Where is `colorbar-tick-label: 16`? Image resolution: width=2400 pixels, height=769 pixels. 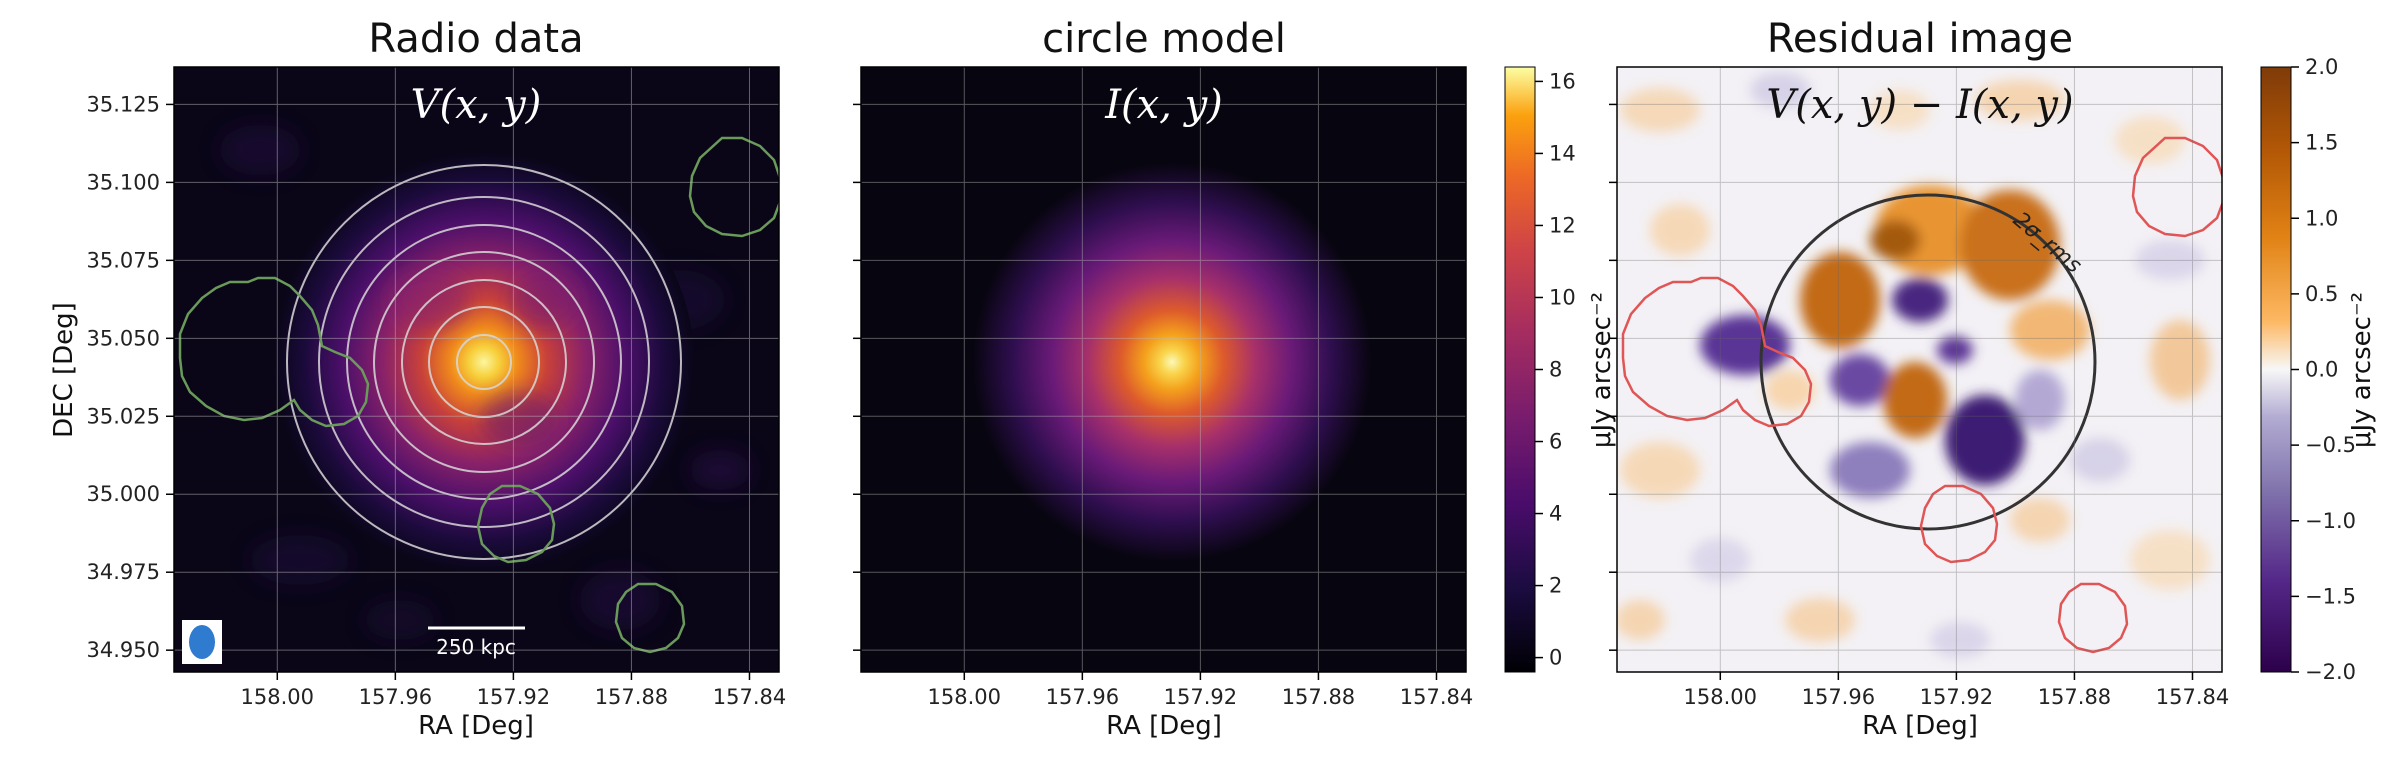 colorbar-tick-label: 16 is located at coordinates (1562, 81).